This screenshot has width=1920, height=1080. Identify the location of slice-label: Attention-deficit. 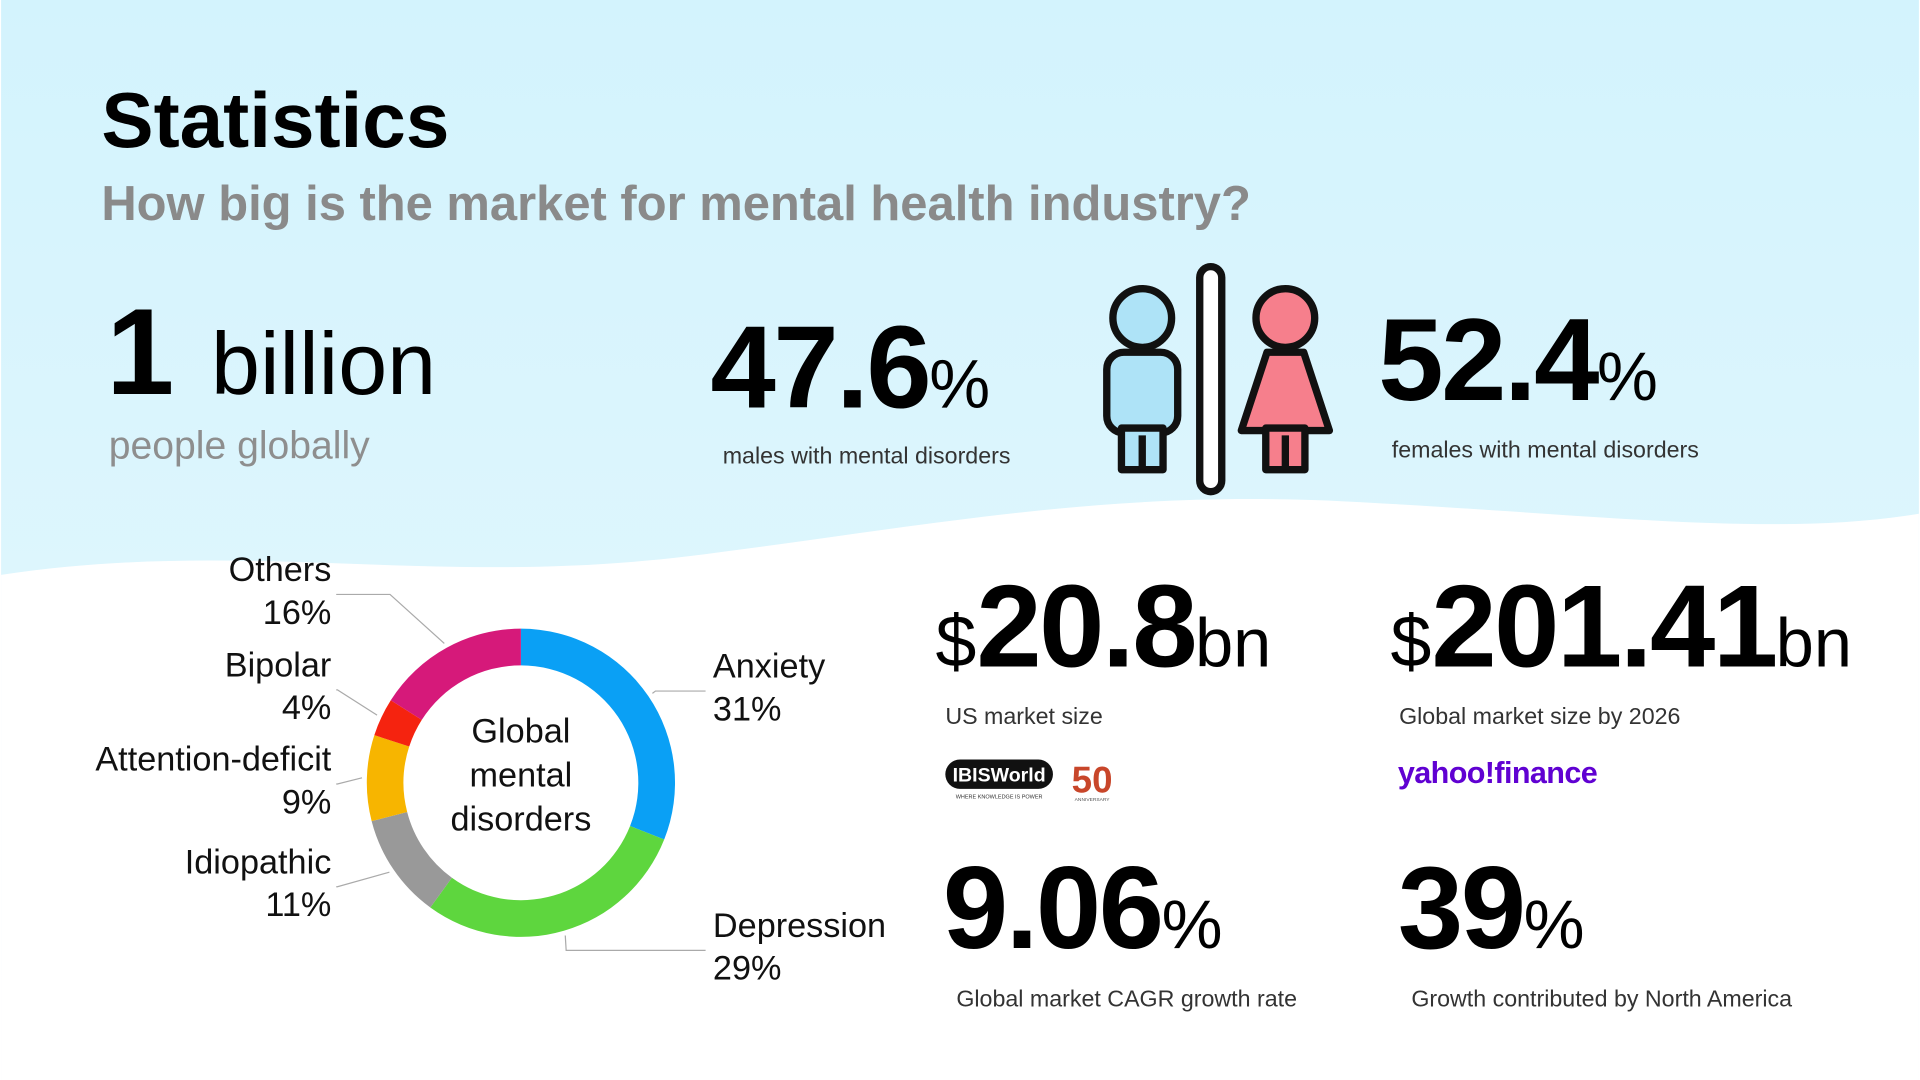
(213, 760).